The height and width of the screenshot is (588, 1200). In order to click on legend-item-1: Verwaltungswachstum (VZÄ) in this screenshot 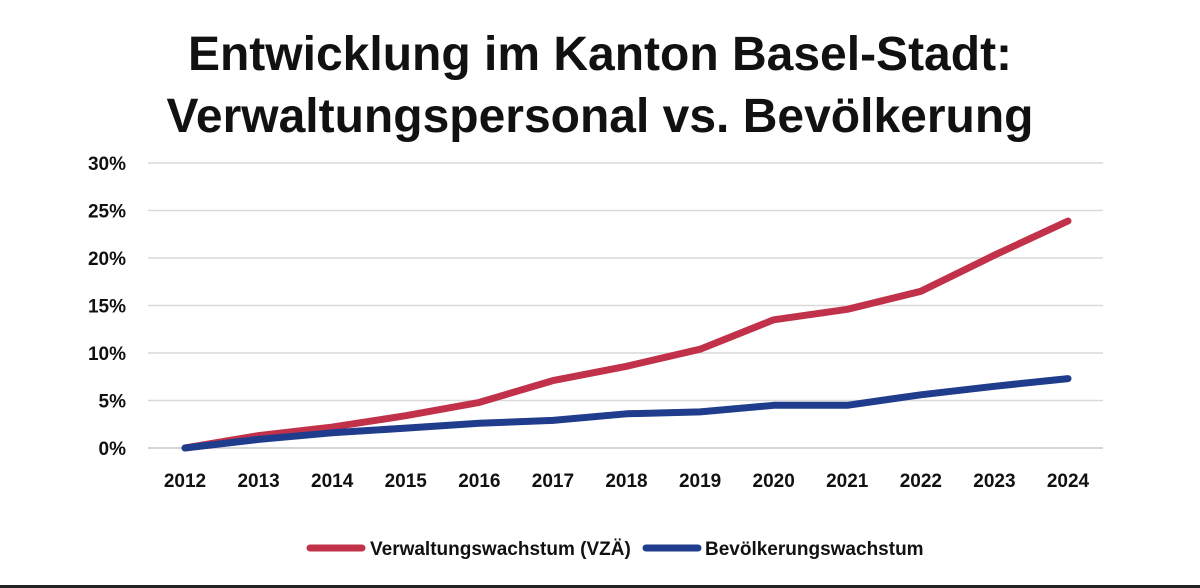, I will do `click(468, 549)`.